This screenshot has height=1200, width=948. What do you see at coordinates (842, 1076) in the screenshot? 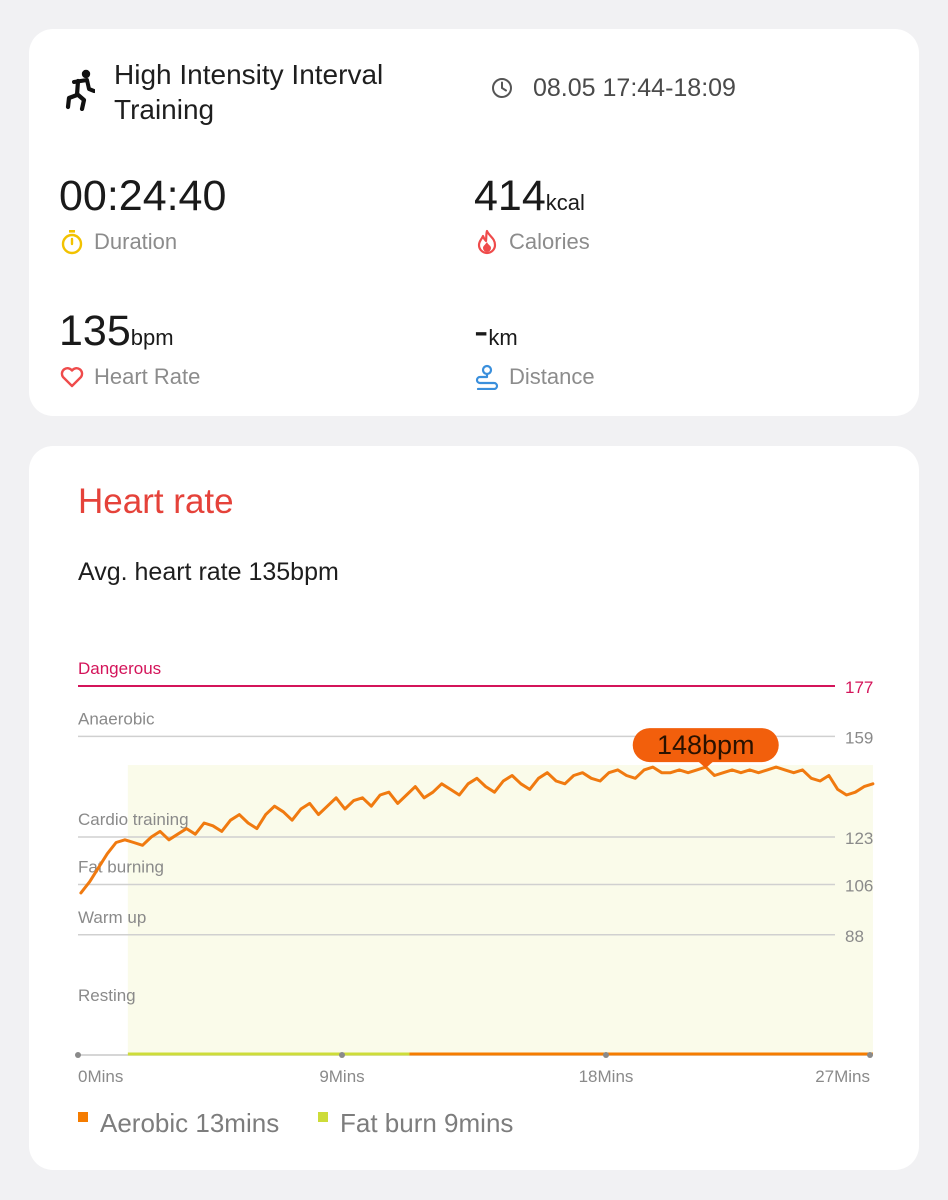
I see `x-tick-label-3: 27Mins` at bounding box center [842, 1076].